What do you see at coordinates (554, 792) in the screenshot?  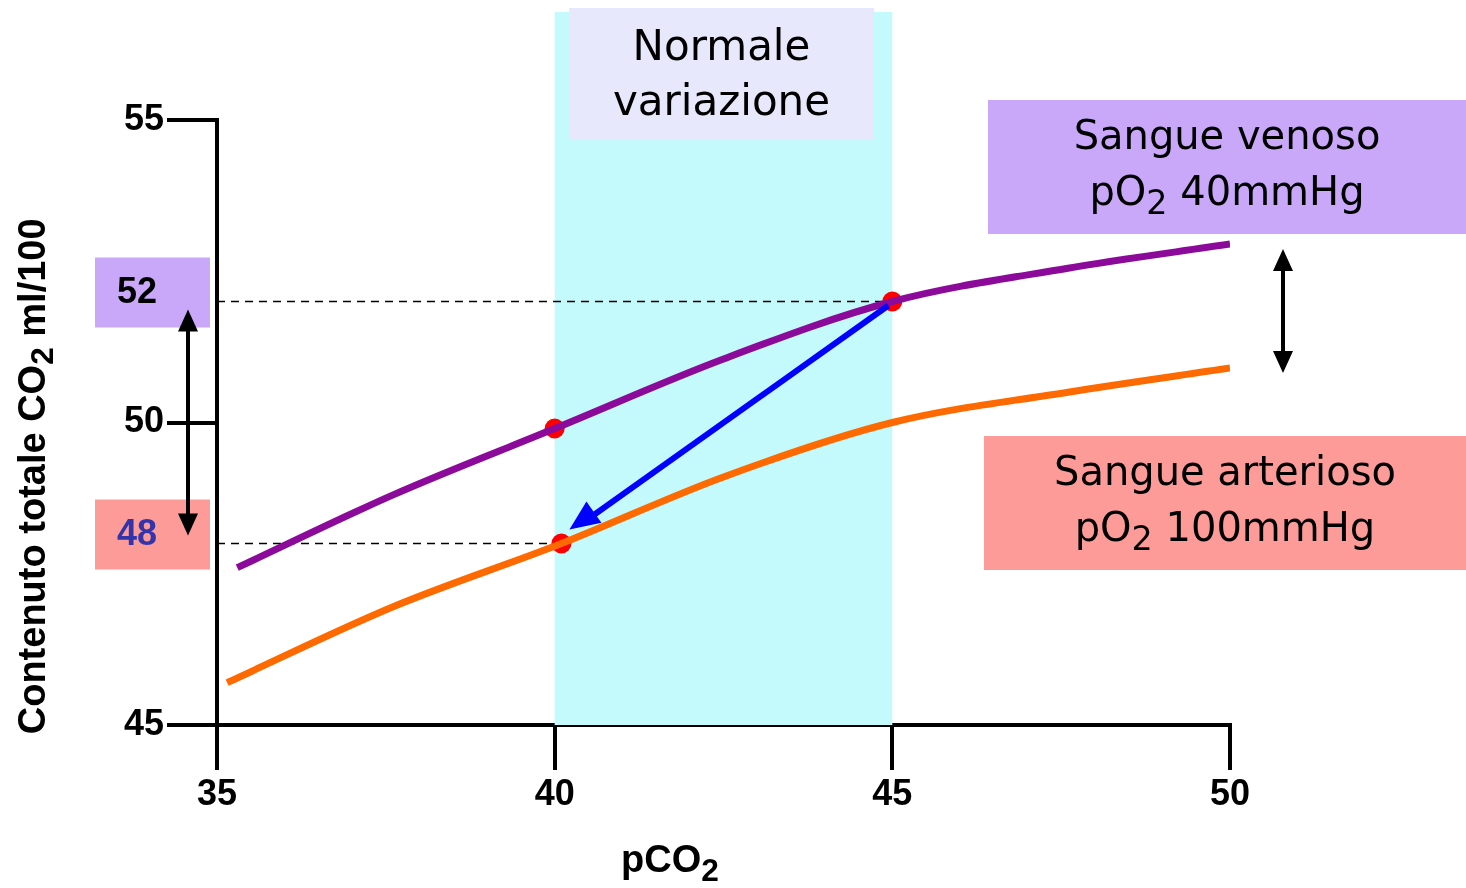 I see `x-tick-label: 40` at bounding box center [554, 792].